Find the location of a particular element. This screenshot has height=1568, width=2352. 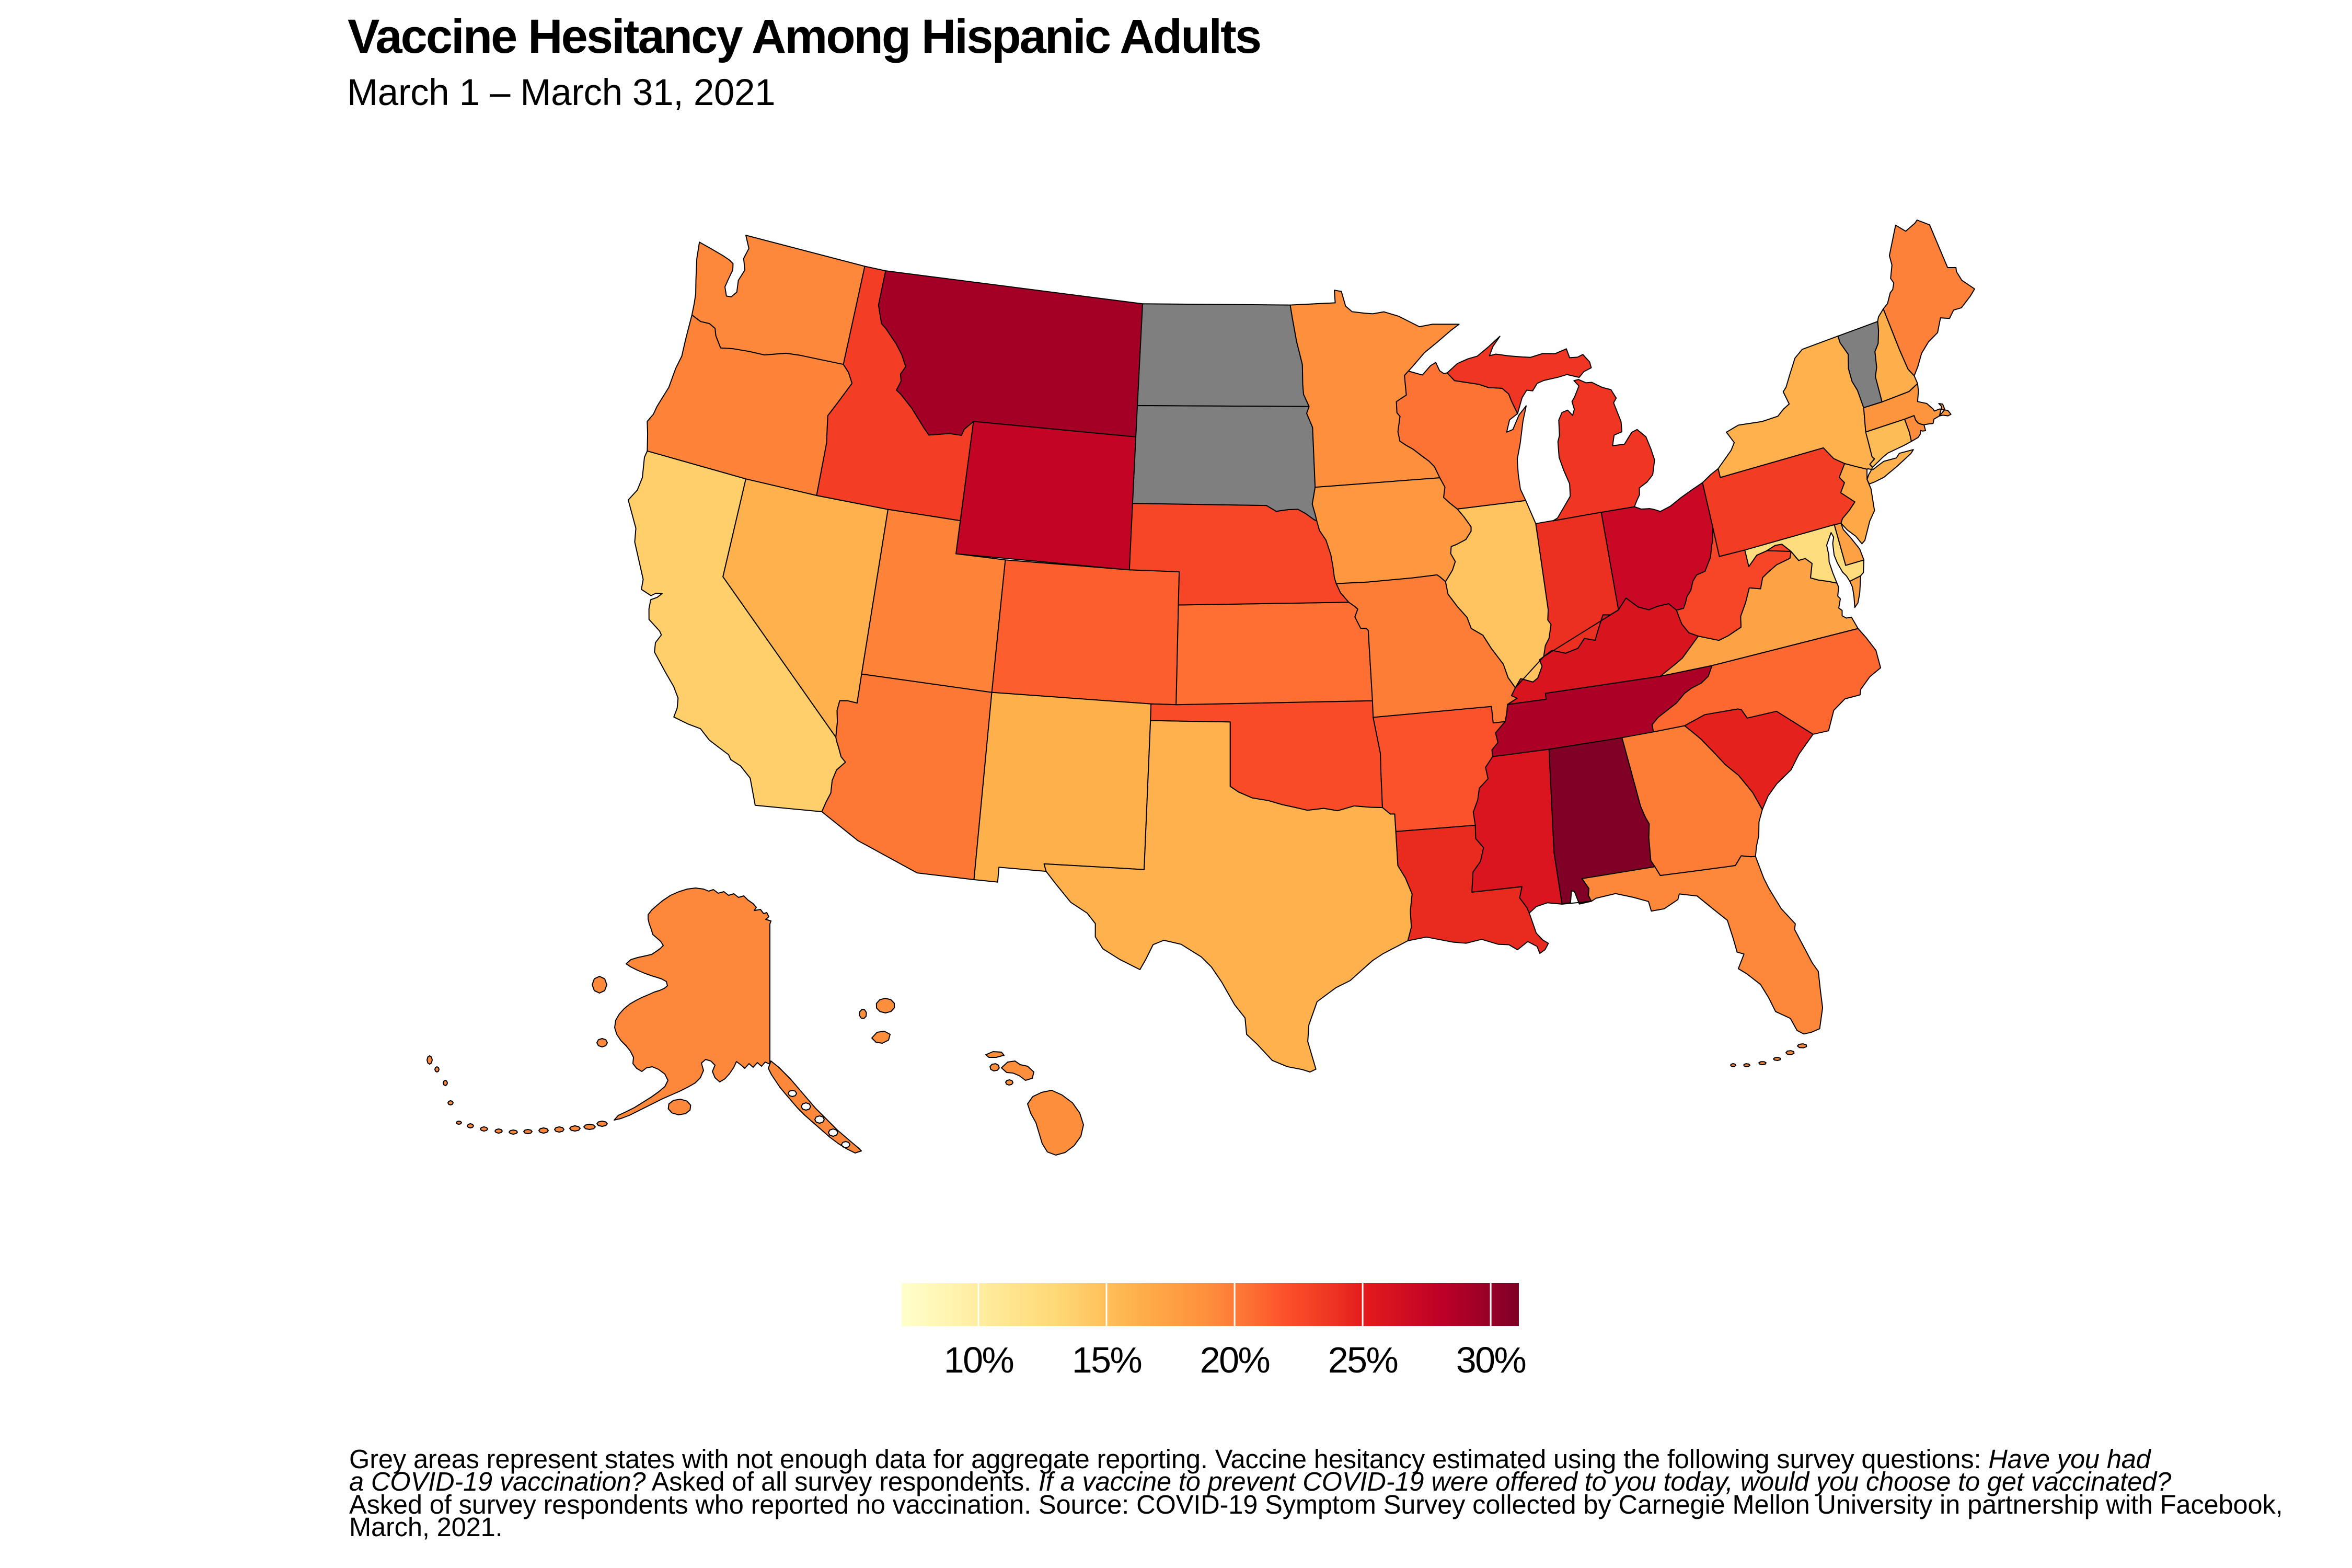

svg-text: 15% is located at coordinates (1107, 1360).